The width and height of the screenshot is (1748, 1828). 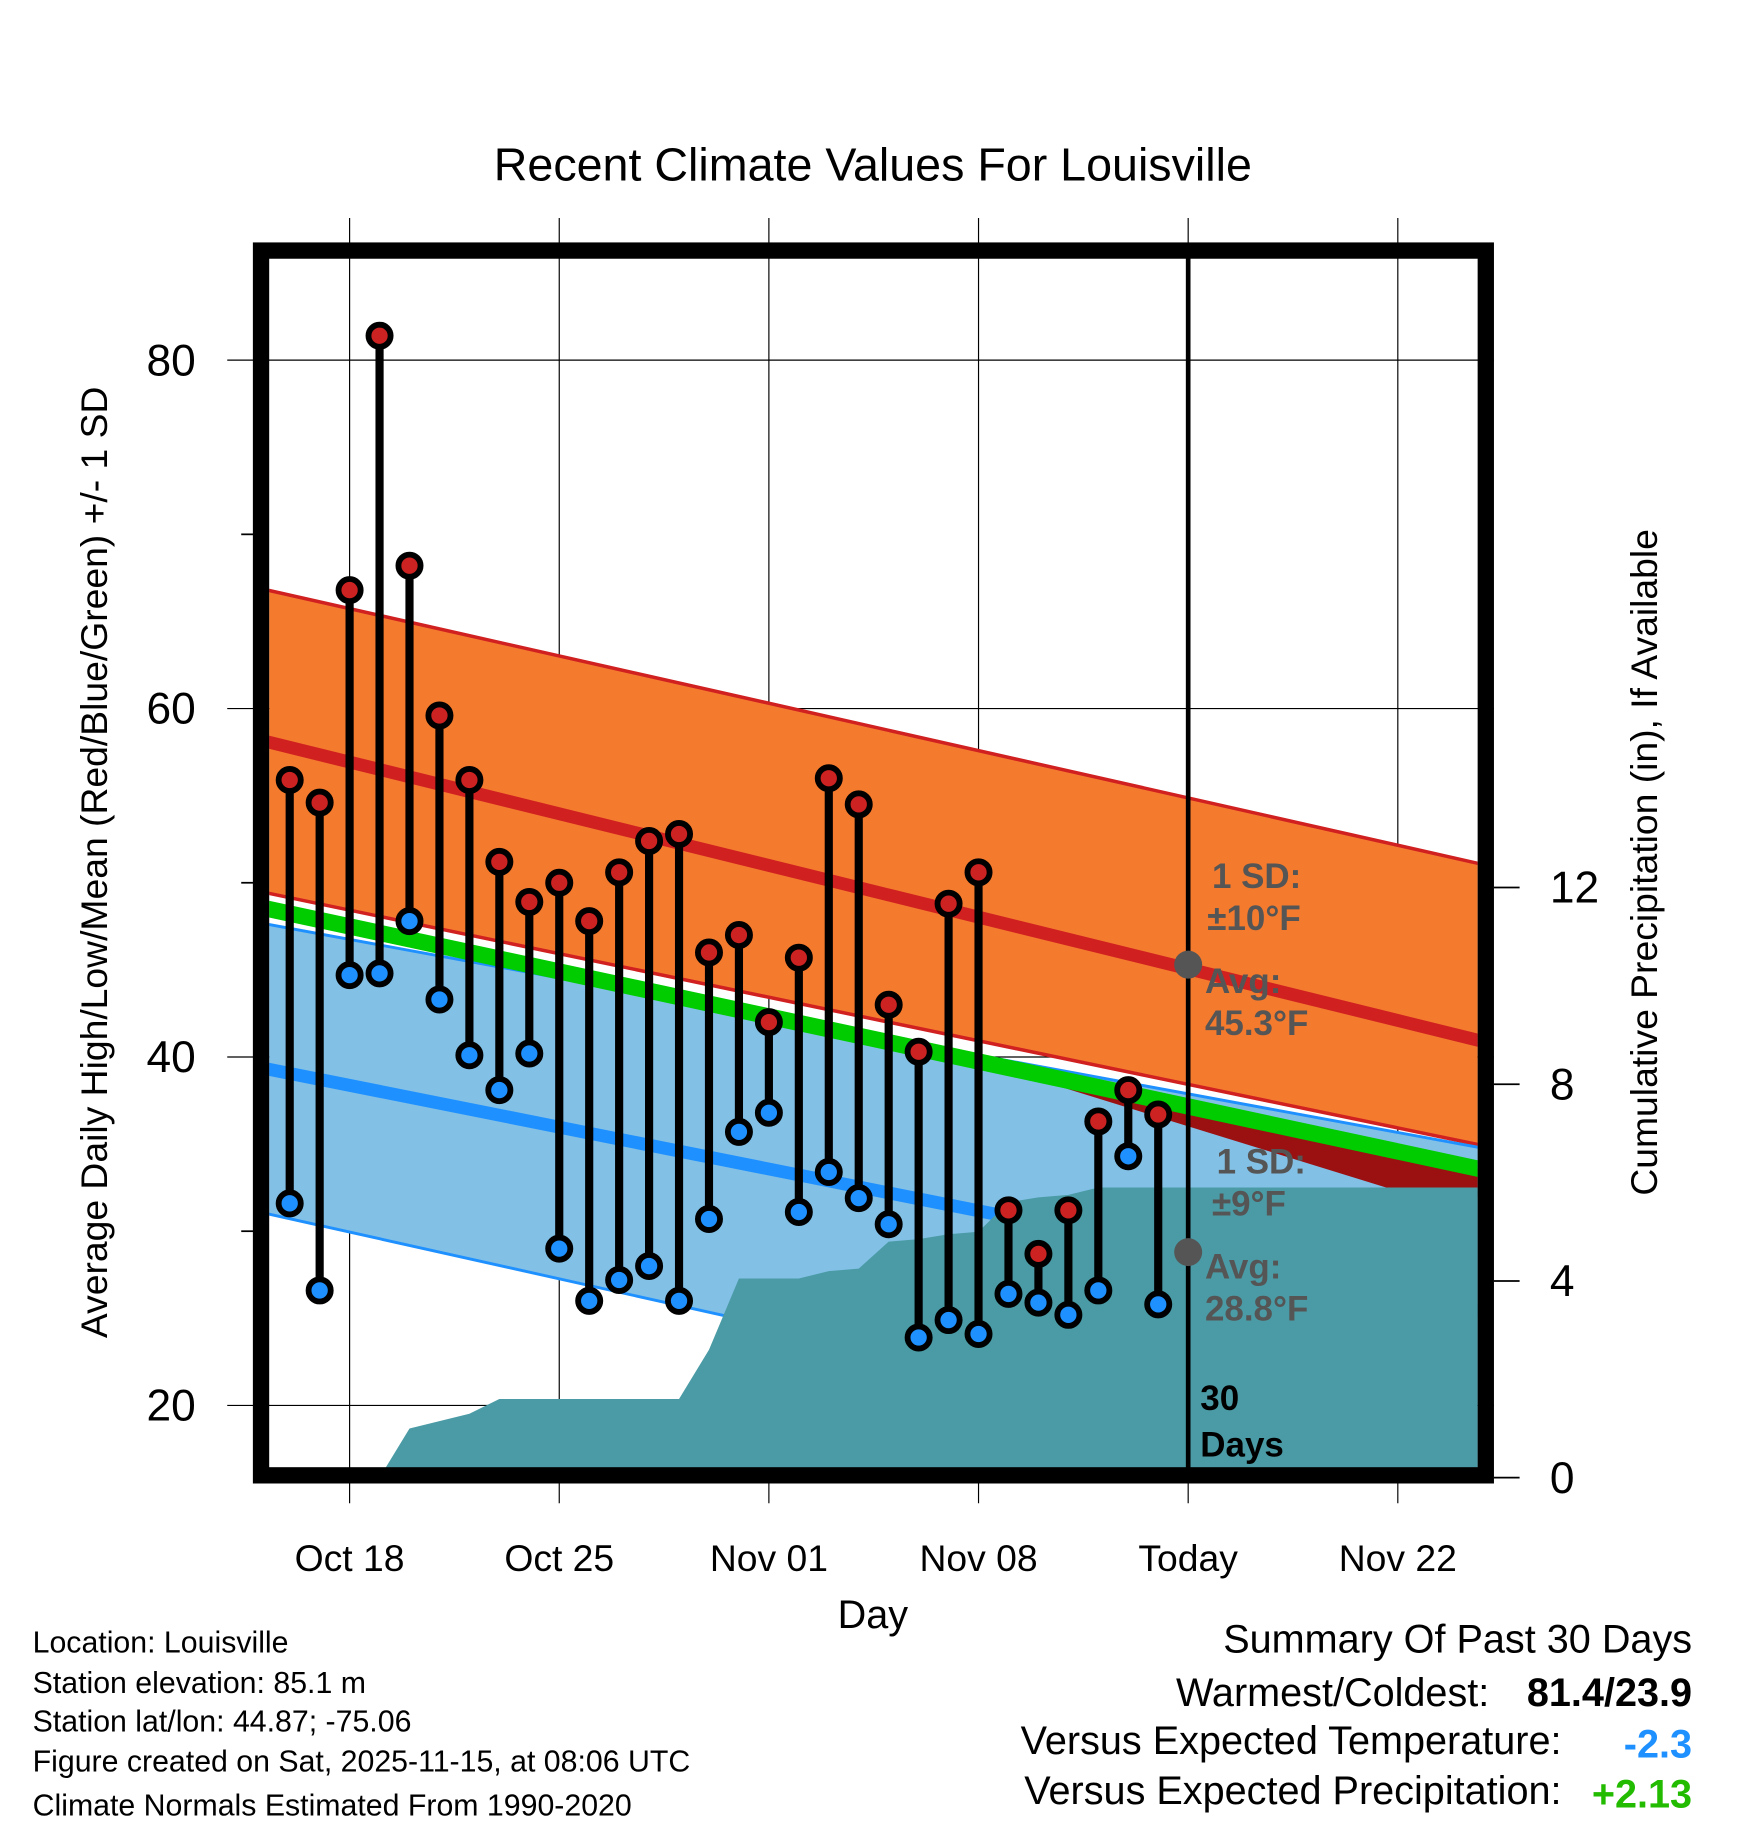 I want to click on summary-temp-value: -2.3, so click(x=1658, y=1744).